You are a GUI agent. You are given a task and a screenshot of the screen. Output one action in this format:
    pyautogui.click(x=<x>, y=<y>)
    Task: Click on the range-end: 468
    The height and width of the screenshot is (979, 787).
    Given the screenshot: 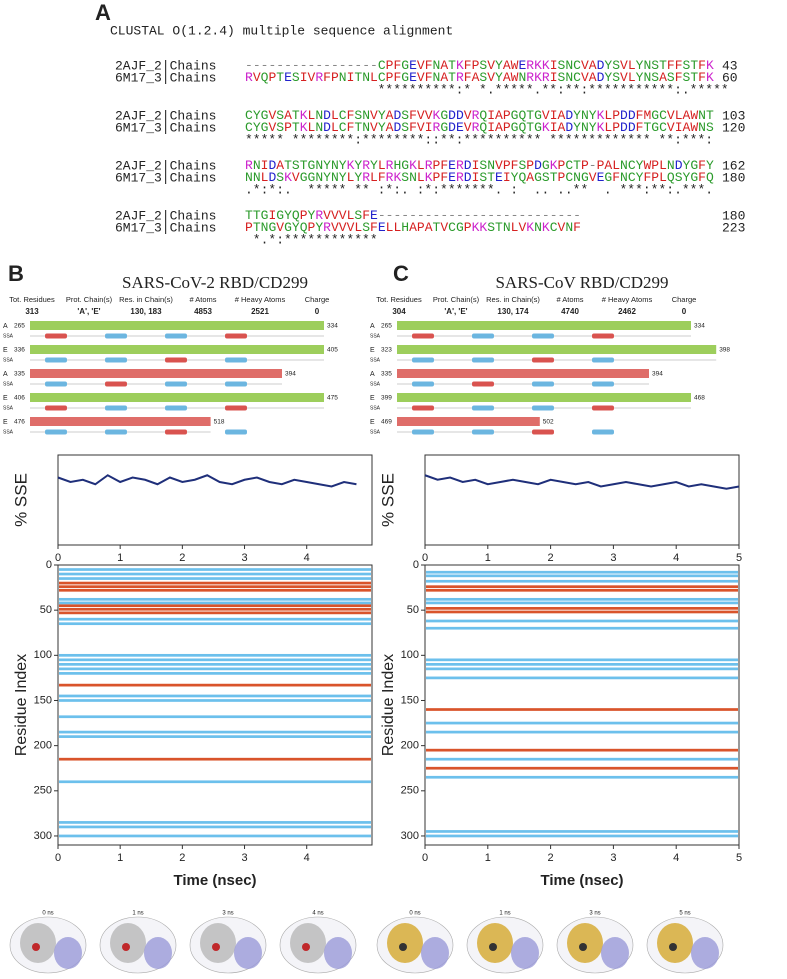 What is the action you would take?
    pyautogui.click(x=699, y=398)
    